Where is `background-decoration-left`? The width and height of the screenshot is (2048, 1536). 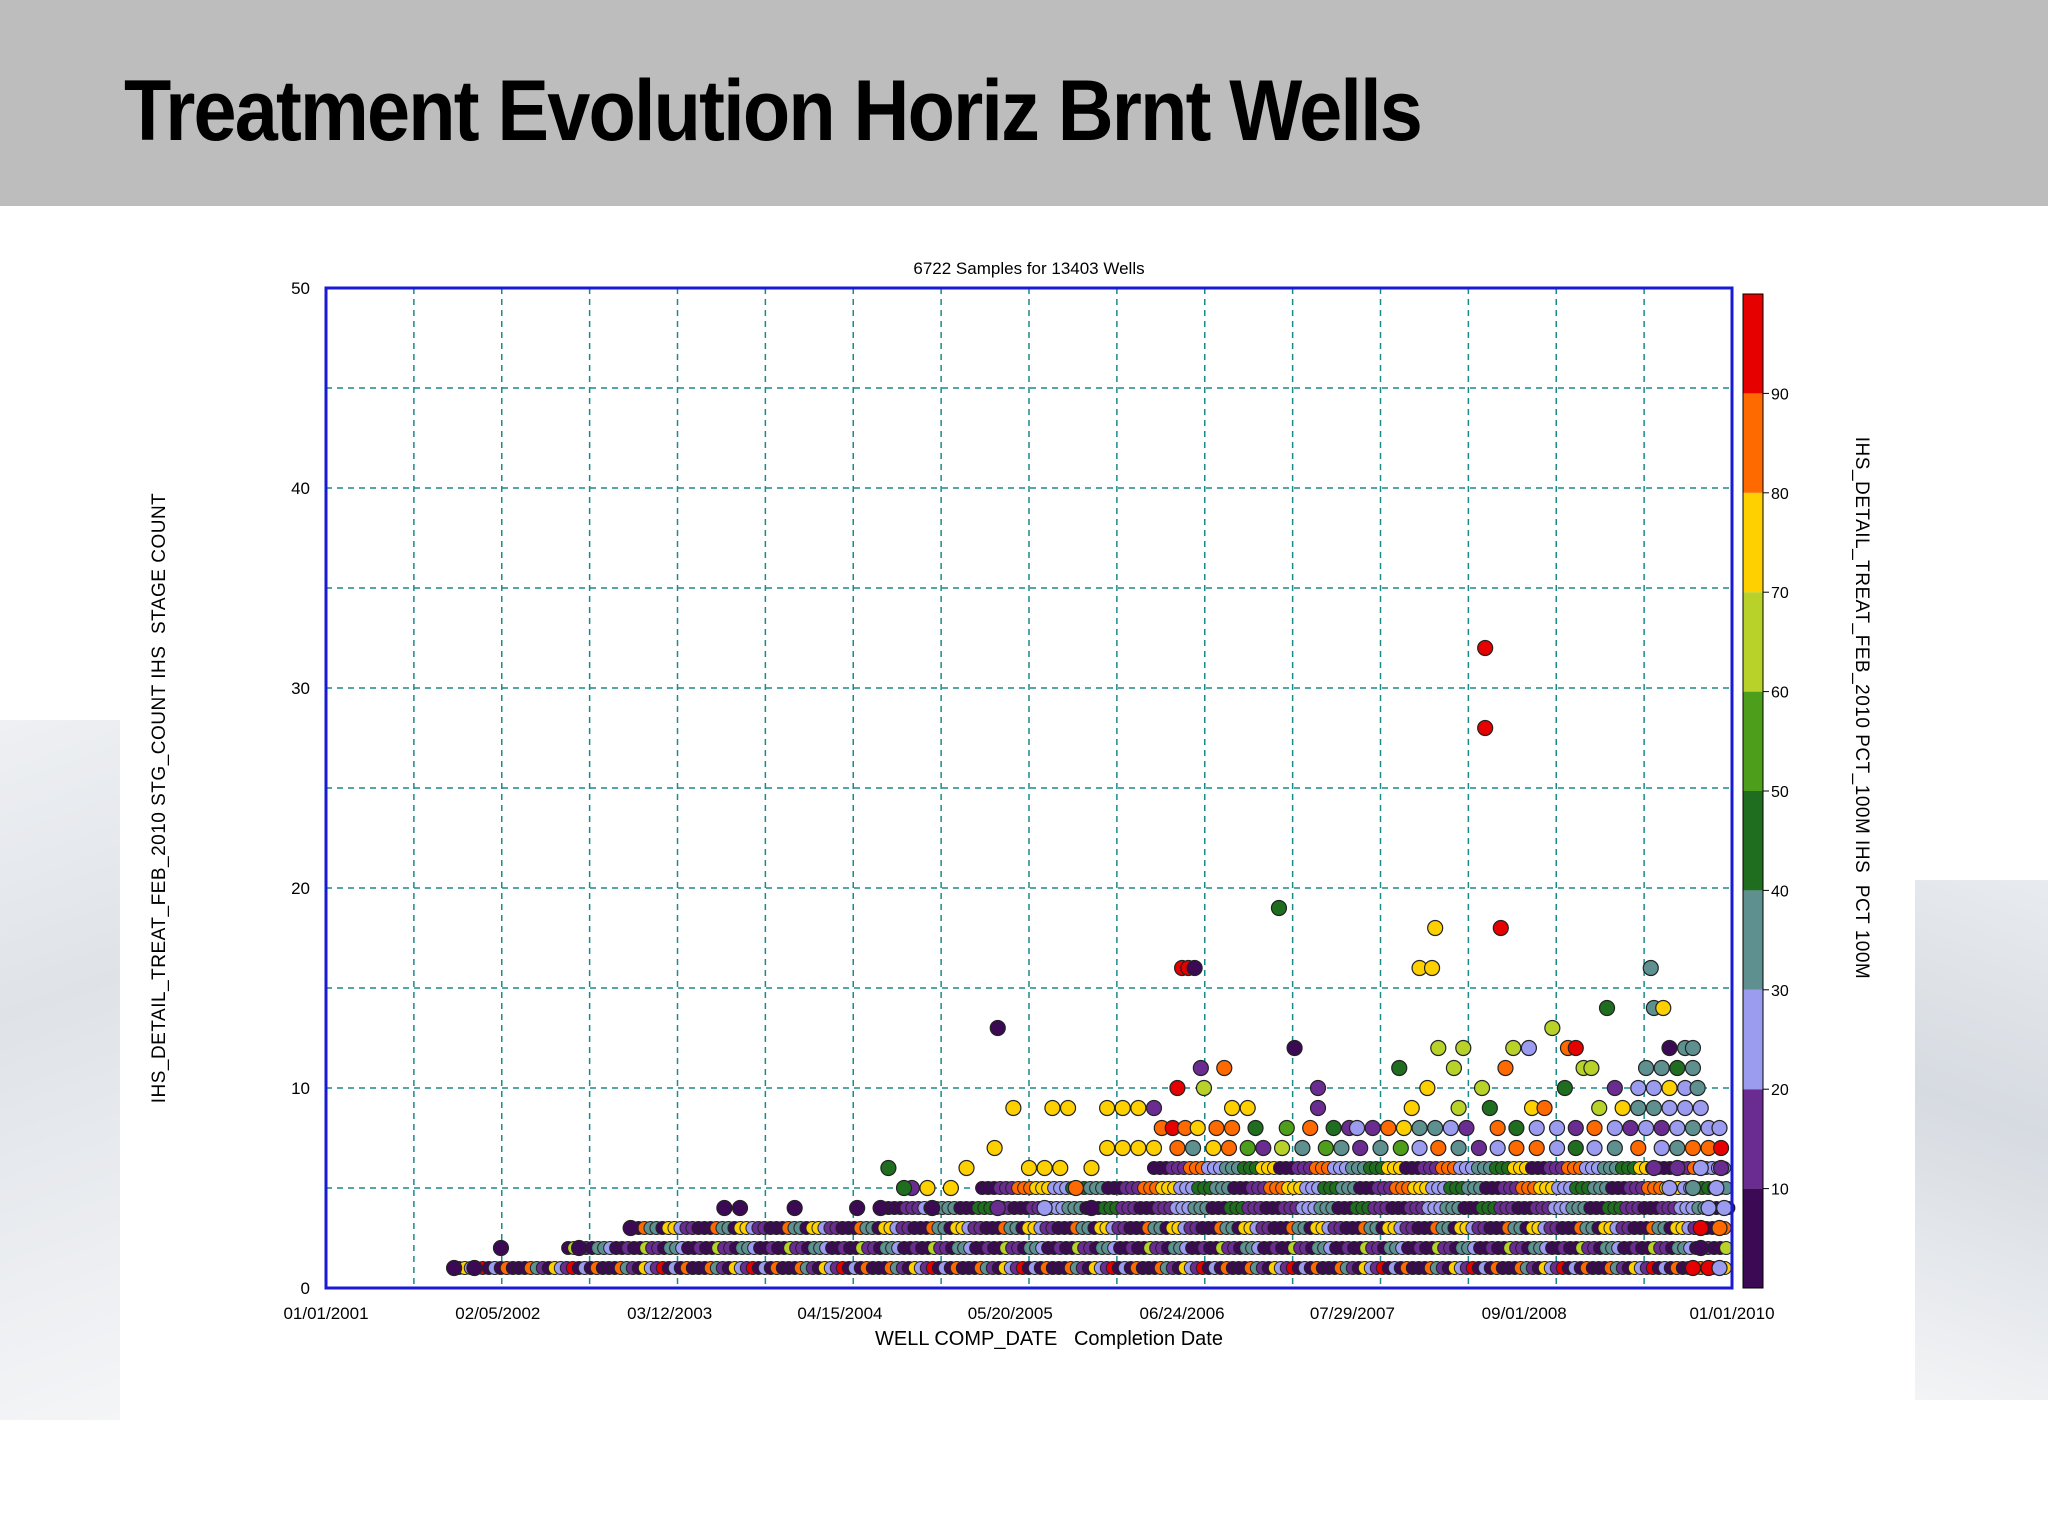
background-decoration-left is located at coordinates (60, 1070).